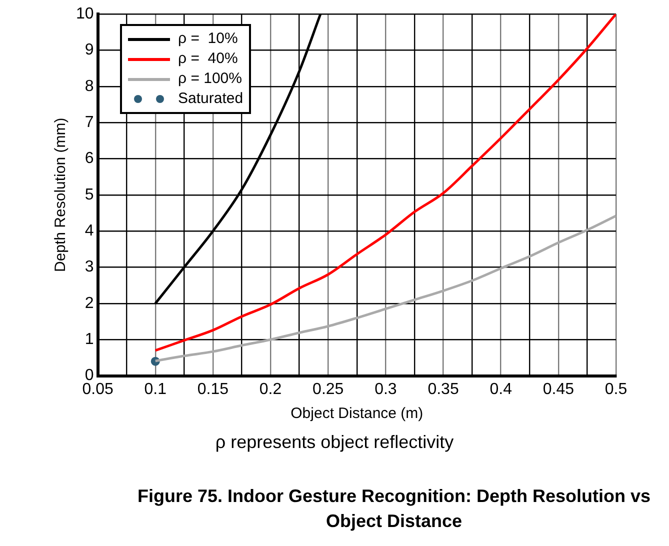  What do you see at coordinates (357, 413) in the screenshot?
I see `x-axis-title: Object Distance (m)` at bounding box center [357, 413].